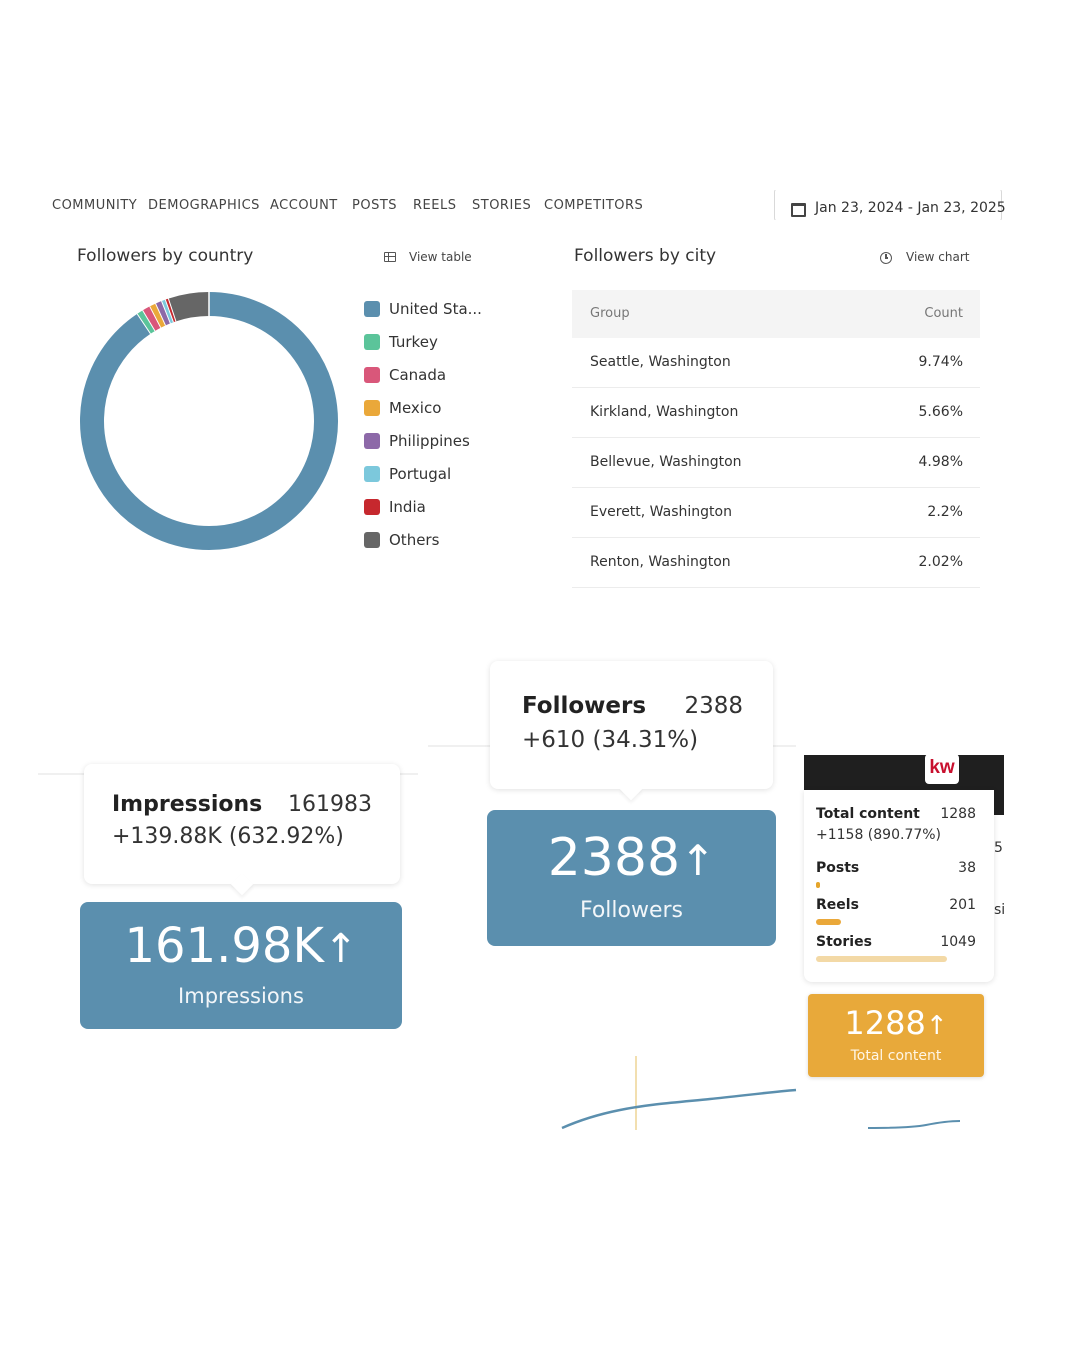  Describe the element at coordinates (304, 205) in the screenshot. I see `tab-account: ACCOUNT` at that location.